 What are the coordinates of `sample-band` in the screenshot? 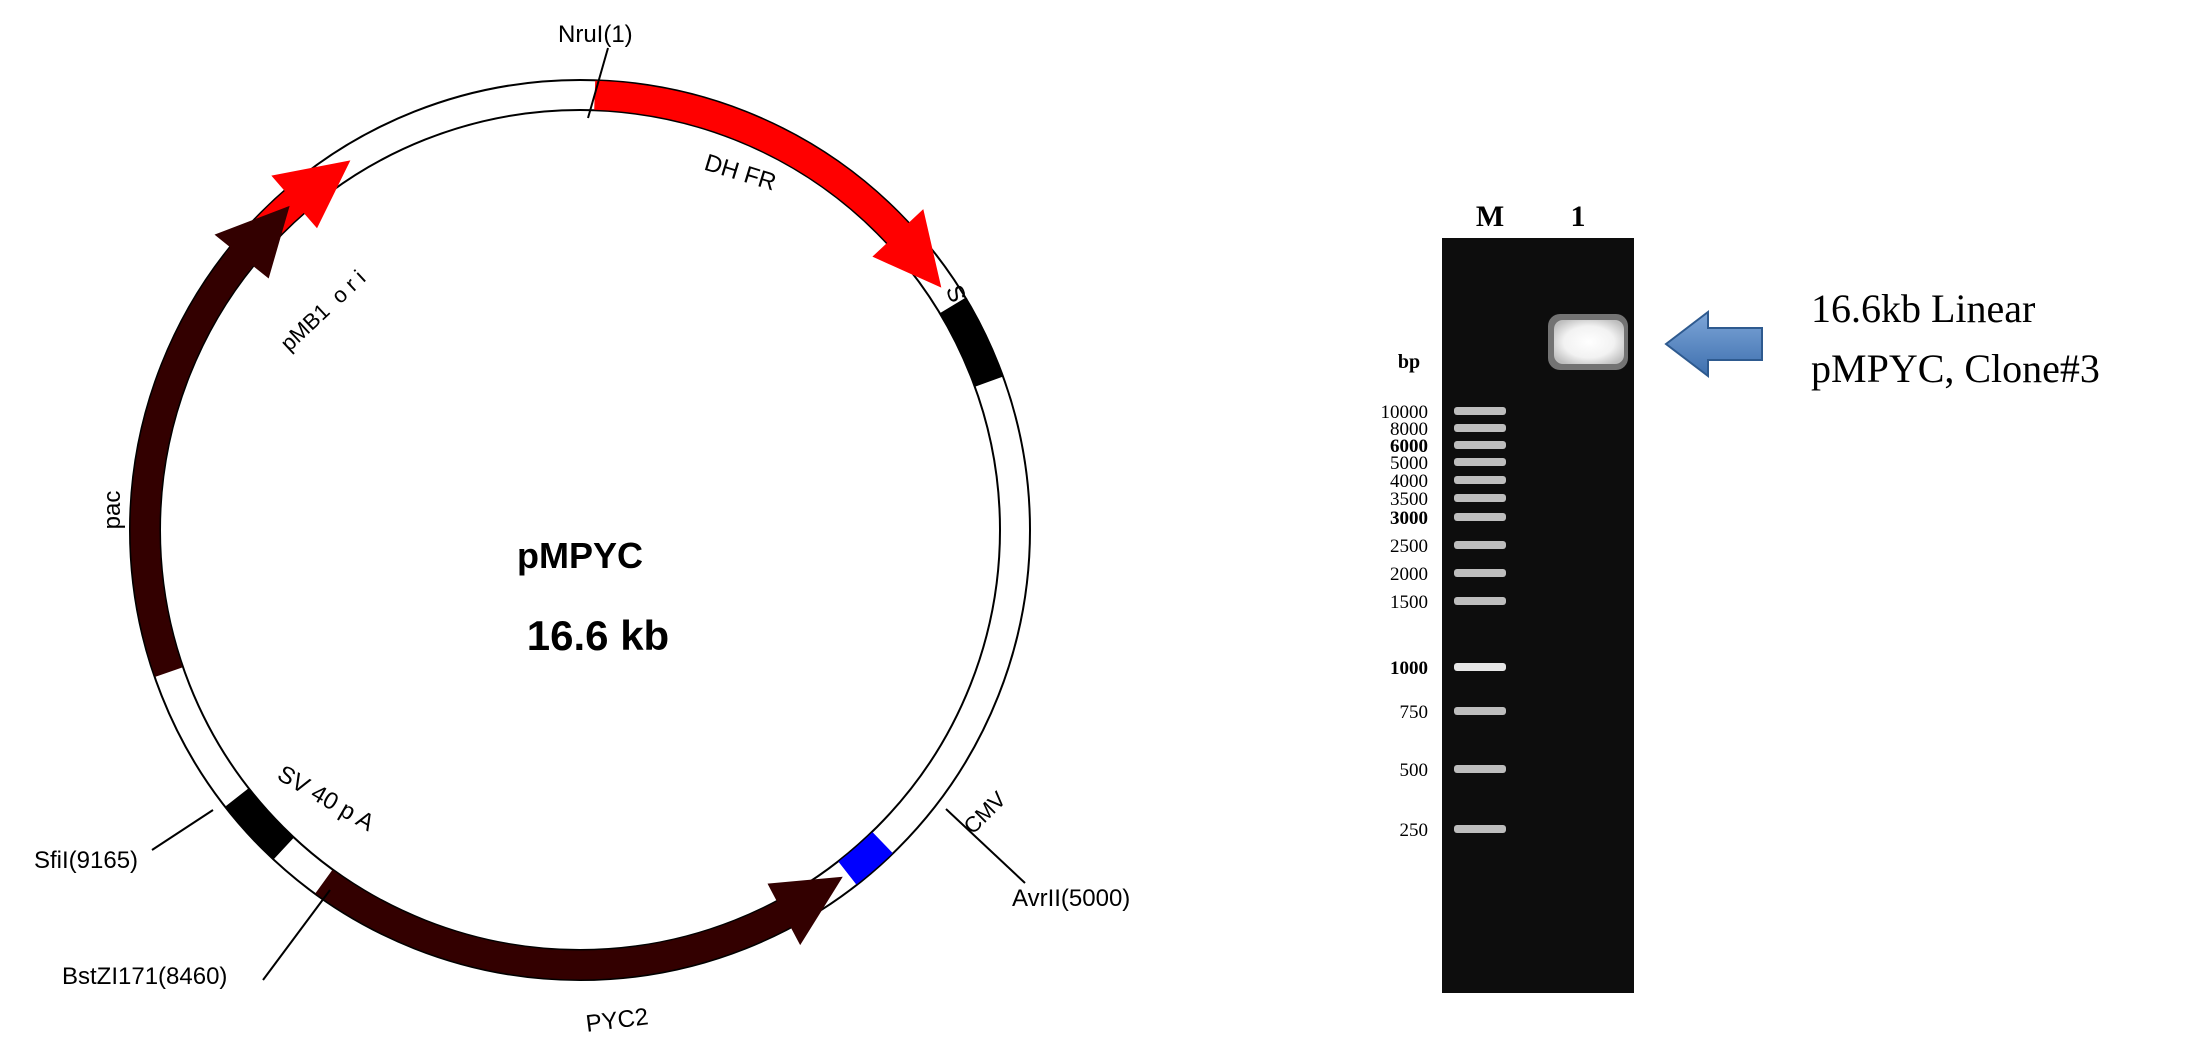 It's located at (1589, 342).